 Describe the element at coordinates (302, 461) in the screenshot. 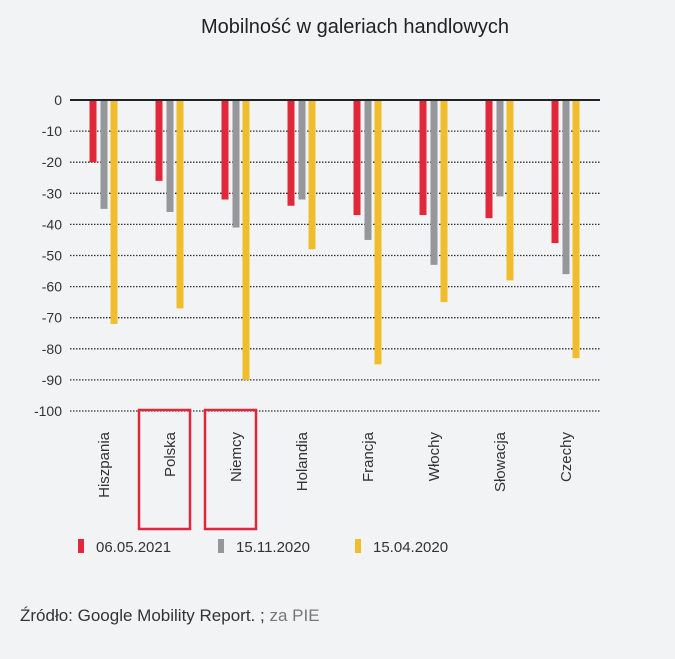

I see `x-tick-label: Holandia` at that location.